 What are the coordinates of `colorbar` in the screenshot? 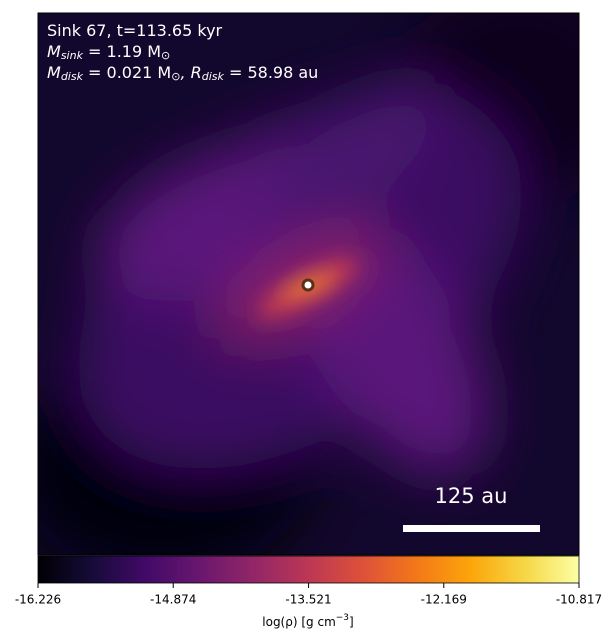 It's located at (308, 569).